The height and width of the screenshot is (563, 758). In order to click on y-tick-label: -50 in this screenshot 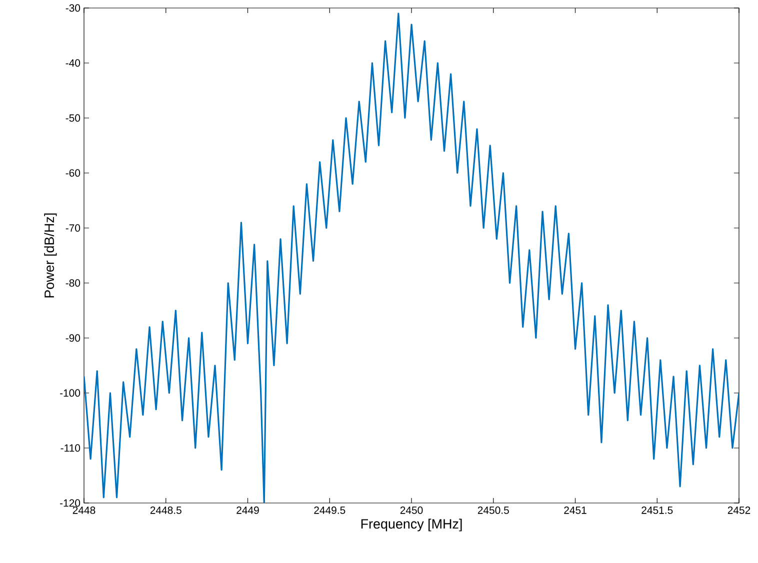, I will do `click(73, 118)`.